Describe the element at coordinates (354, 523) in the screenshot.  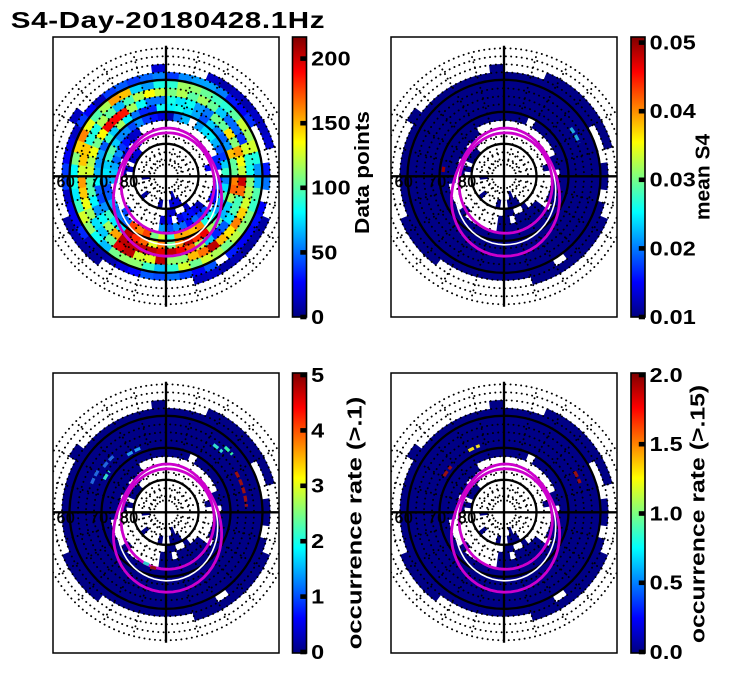
I see `svg-text: occurrence rate (>.1)` at that location.